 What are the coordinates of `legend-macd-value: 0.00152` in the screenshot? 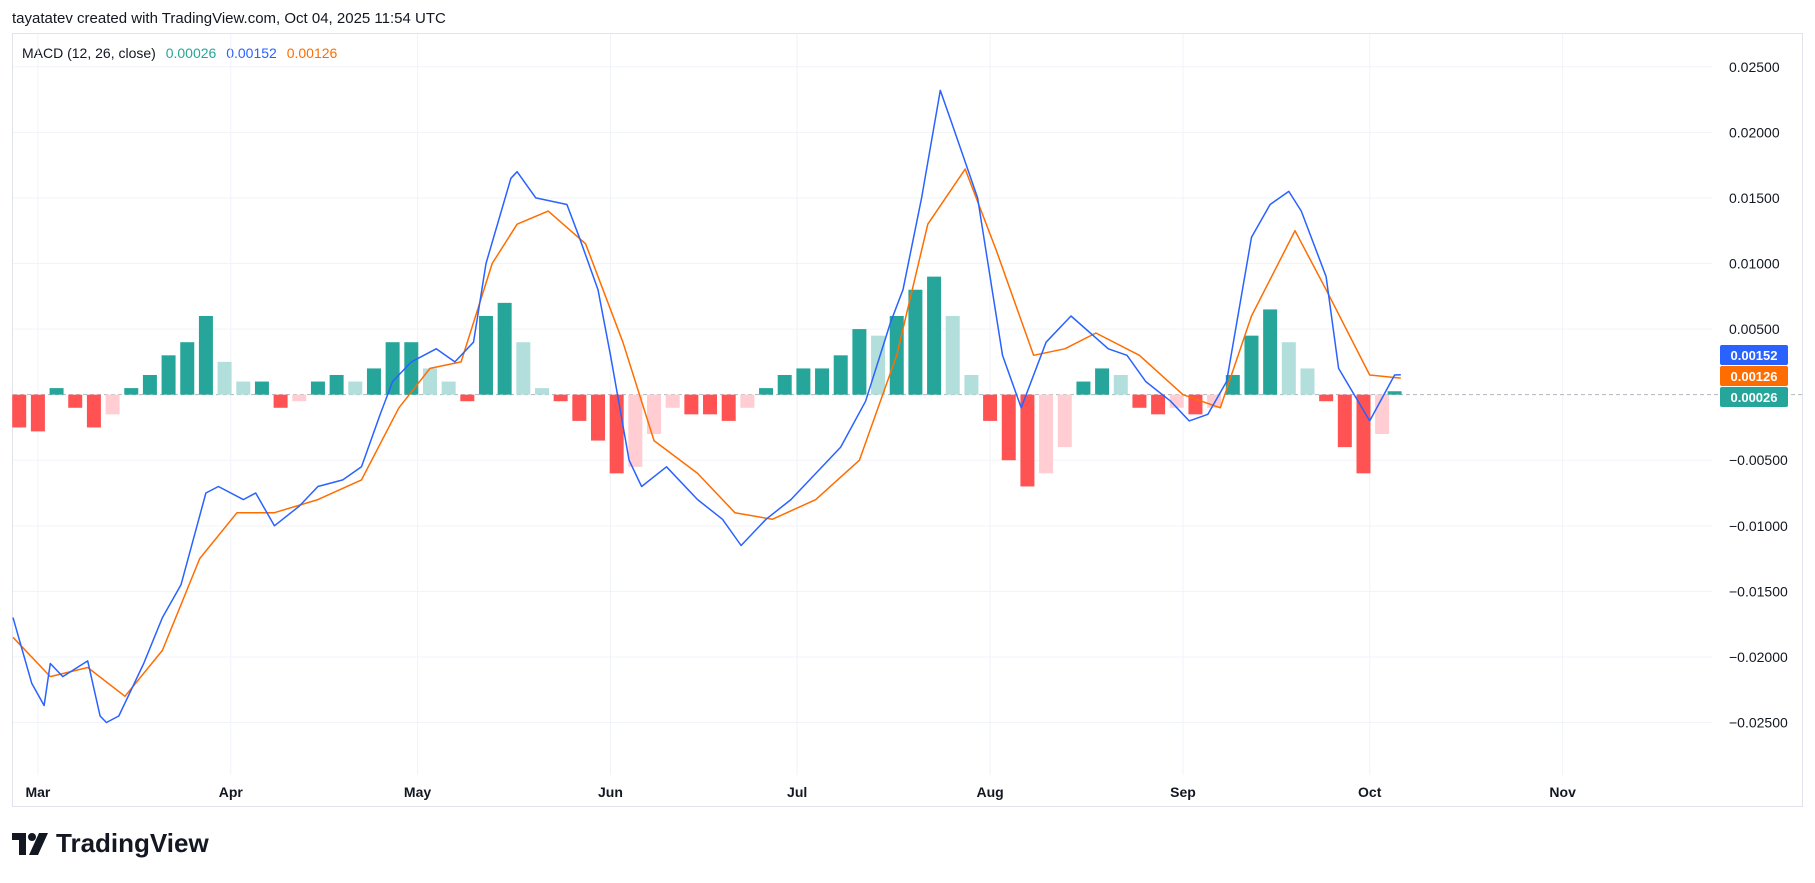 It's located at (251, 53).